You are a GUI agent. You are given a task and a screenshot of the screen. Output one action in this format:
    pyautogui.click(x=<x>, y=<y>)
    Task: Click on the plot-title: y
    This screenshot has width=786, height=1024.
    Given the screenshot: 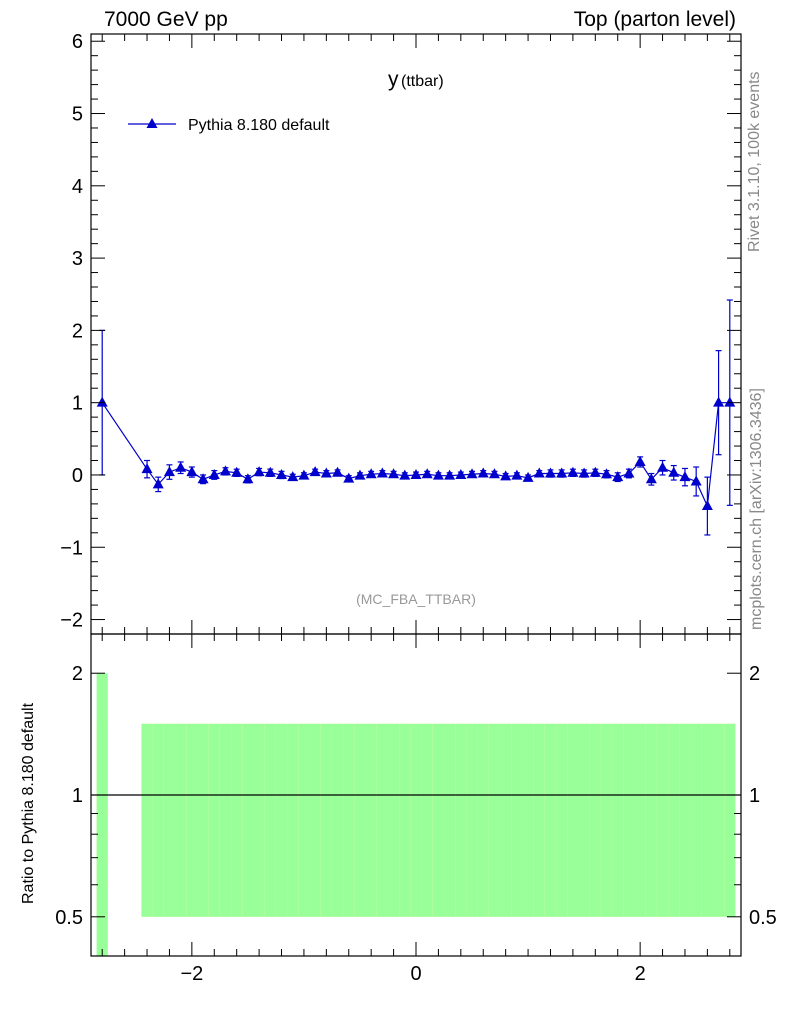 What is the action you would take?
    pyautogui.click(x=393, y=79)
    